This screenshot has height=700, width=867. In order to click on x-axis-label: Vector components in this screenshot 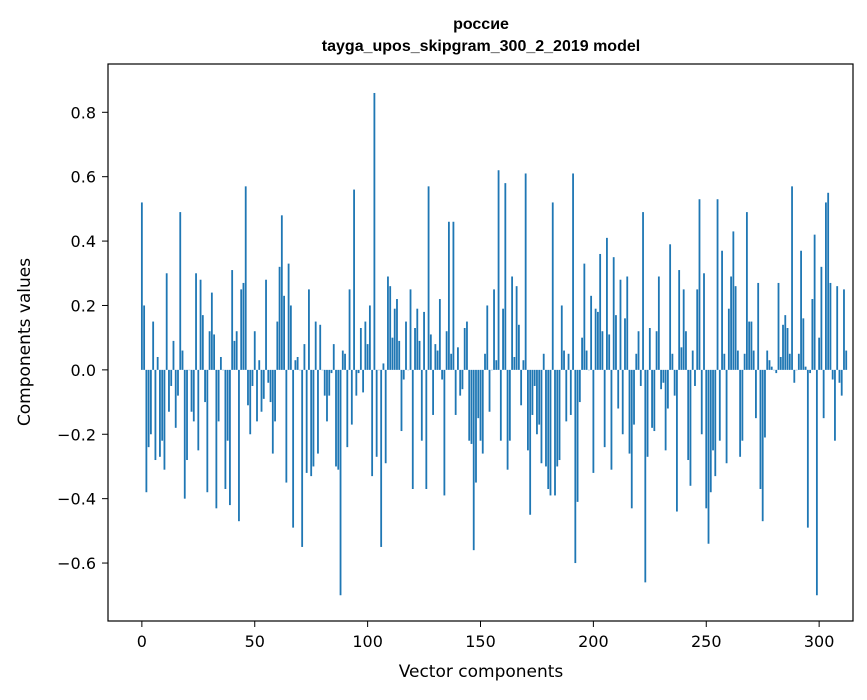, I will do `click(481, 672)`.